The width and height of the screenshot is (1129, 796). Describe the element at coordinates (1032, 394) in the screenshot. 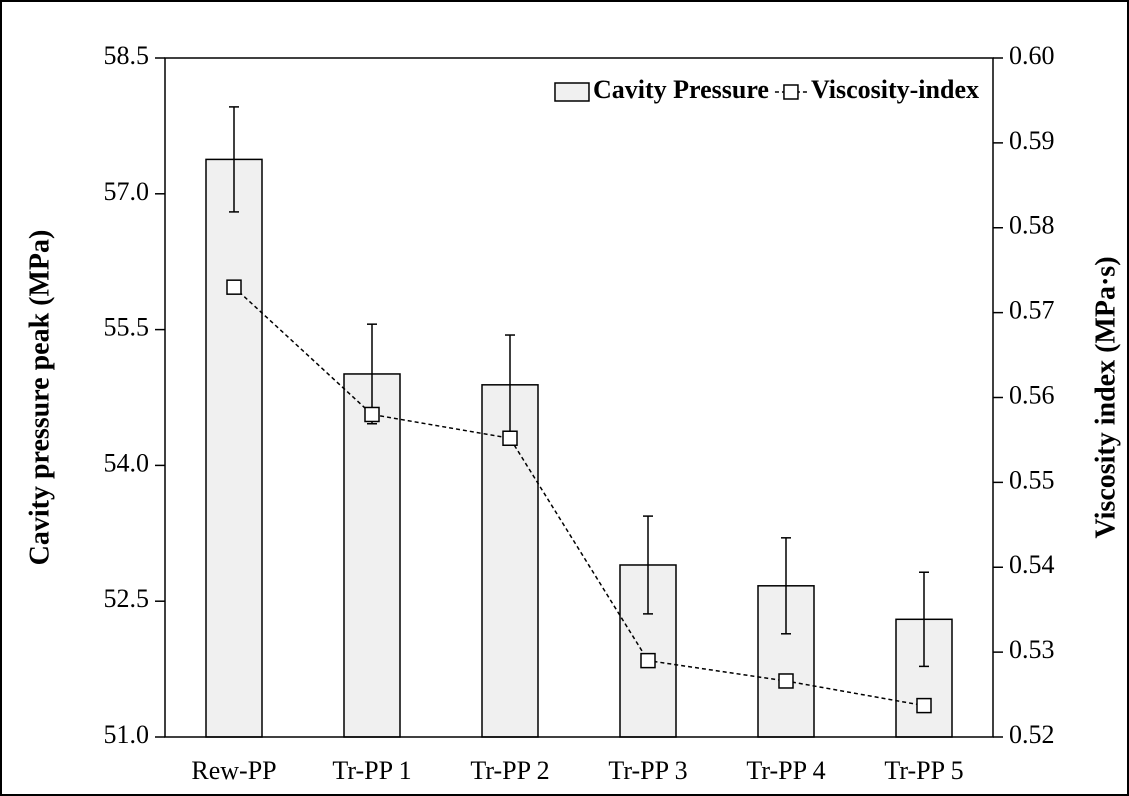

I see `y2-tick-label: 0.56` at that location.